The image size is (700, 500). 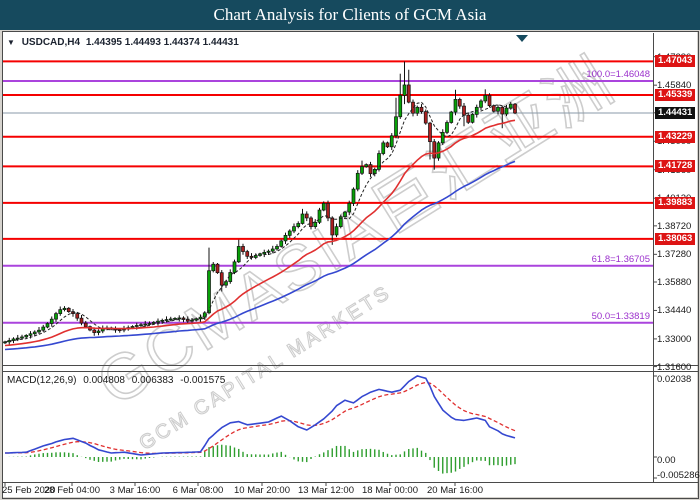 I want to click on price-line-badge: 1.39883, so click(x=675, y=202).